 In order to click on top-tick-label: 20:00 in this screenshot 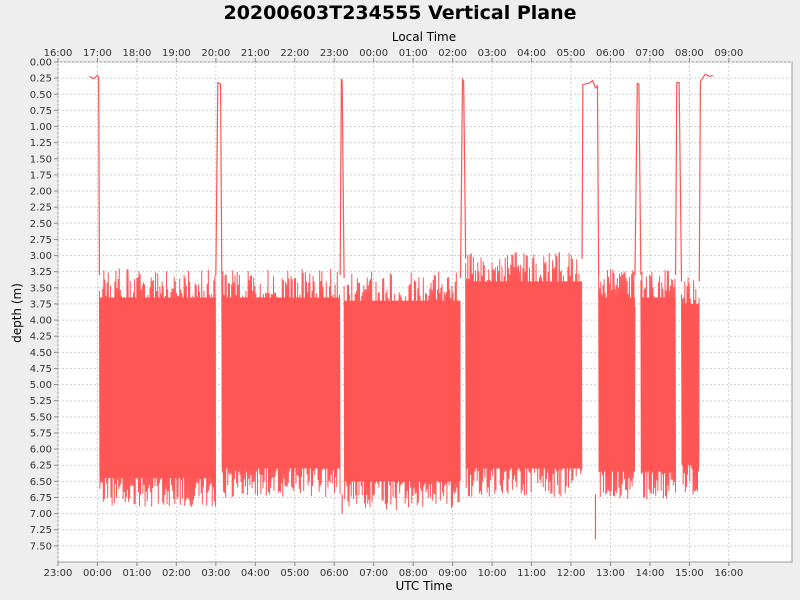, I will do `click(215, 53)`.